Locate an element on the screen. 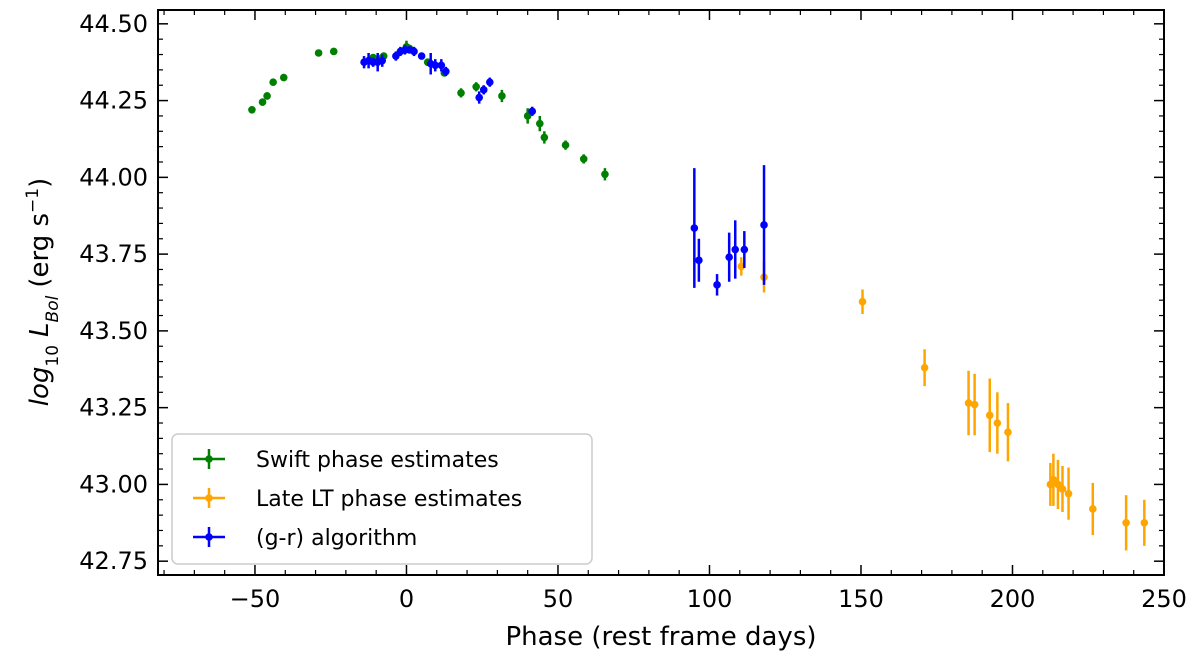 The image size is (1200, 657). y-tick-label: 43.50 is located at coordinates (113, 331).